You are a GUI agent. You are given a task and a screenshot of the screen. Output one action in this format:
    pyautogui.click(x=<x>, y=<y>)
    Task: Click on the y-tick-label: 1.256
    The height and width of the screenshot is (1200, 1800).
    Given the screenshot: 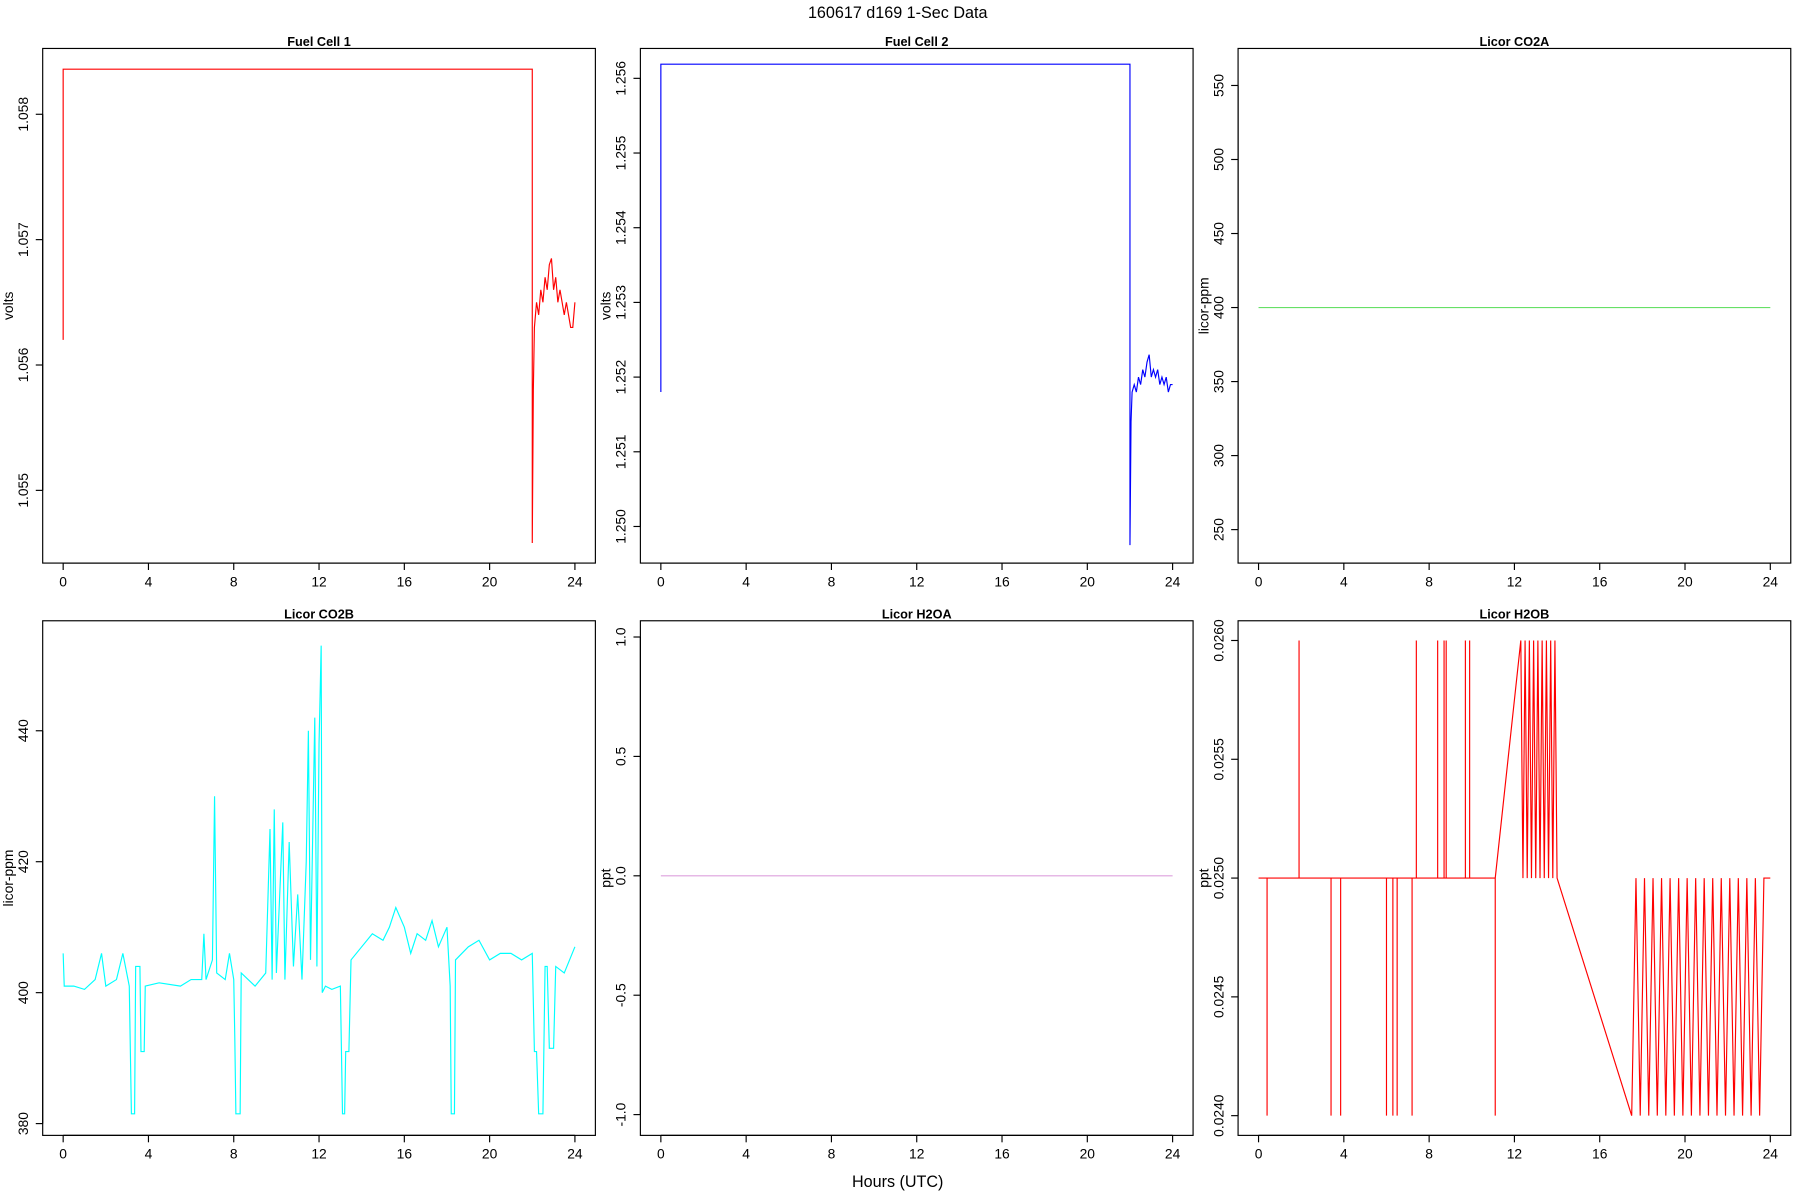 What is the action you would take?
    pyautogui.click(x=621, y=78)
    